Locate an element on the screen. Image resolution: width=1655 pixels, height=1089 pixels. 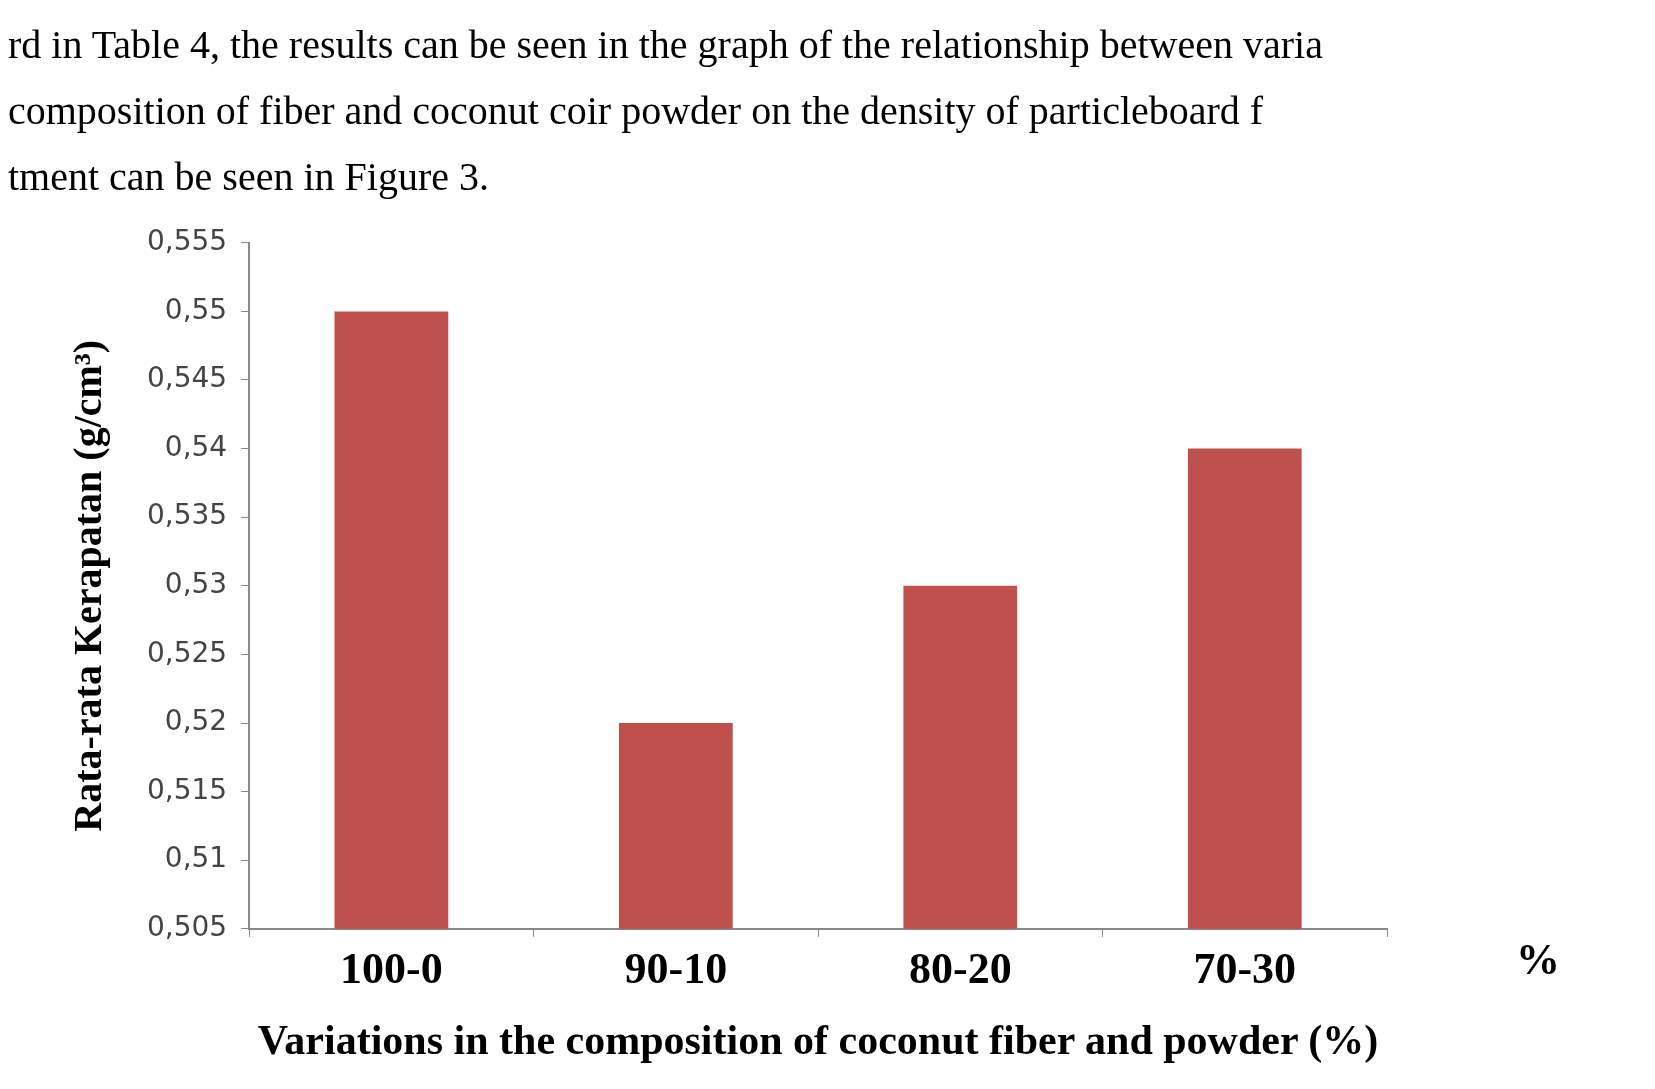
x-tick-label: 80-20 is located at coordinates (960, 968).